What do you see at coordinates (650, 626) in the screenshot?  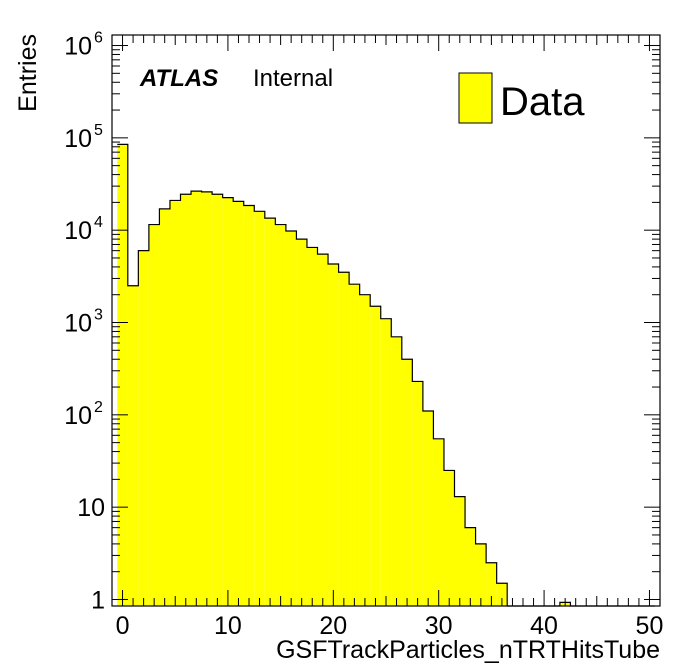 I see `x-tick-label: 50` at bounding box center [650, 626].